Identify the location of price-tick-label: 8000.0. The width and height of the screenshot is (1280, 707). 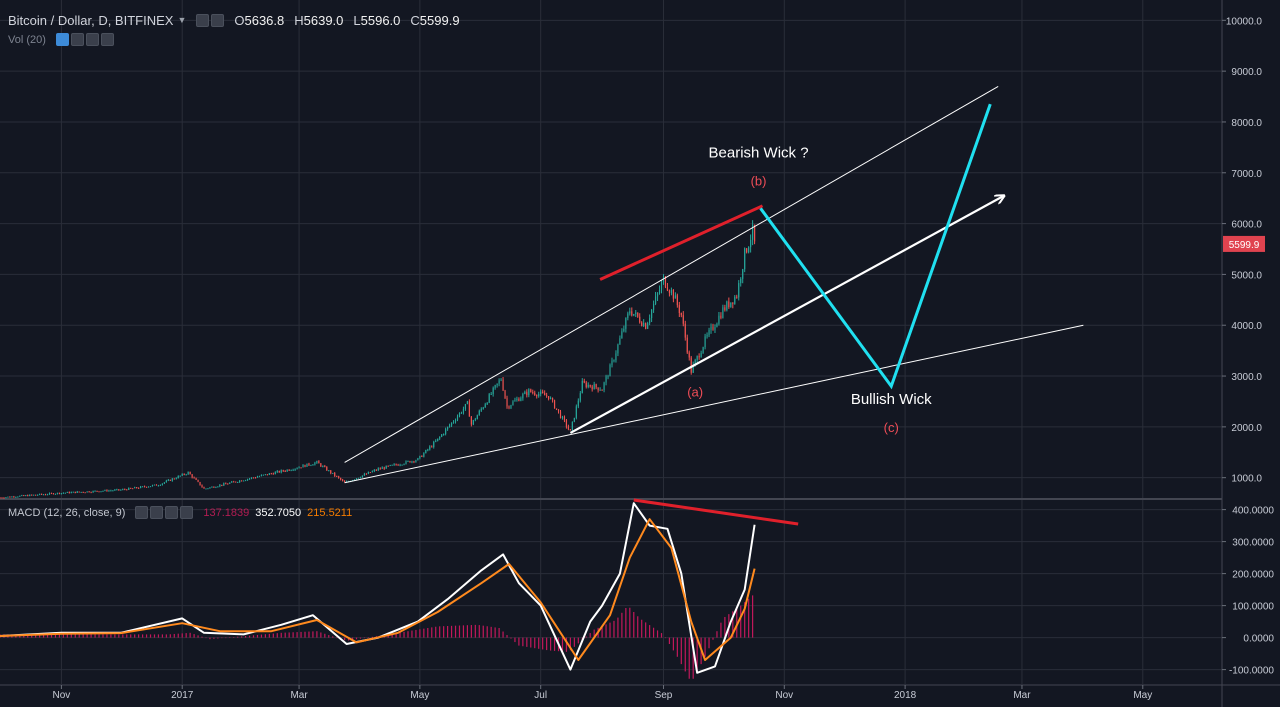
(1246, 123).